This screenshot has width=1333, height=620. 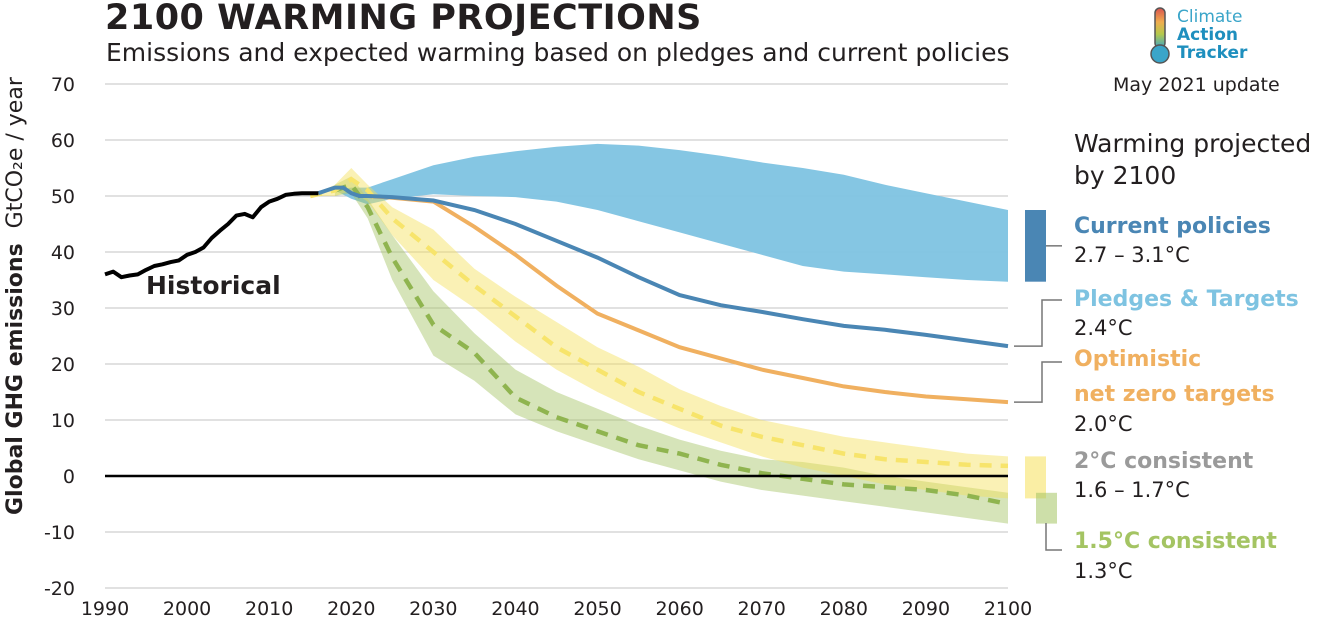 What do you see at coordinates (926, 609) in the screenshot?
I see `x-tick-label: 2090` at bounding box center [926, 609].